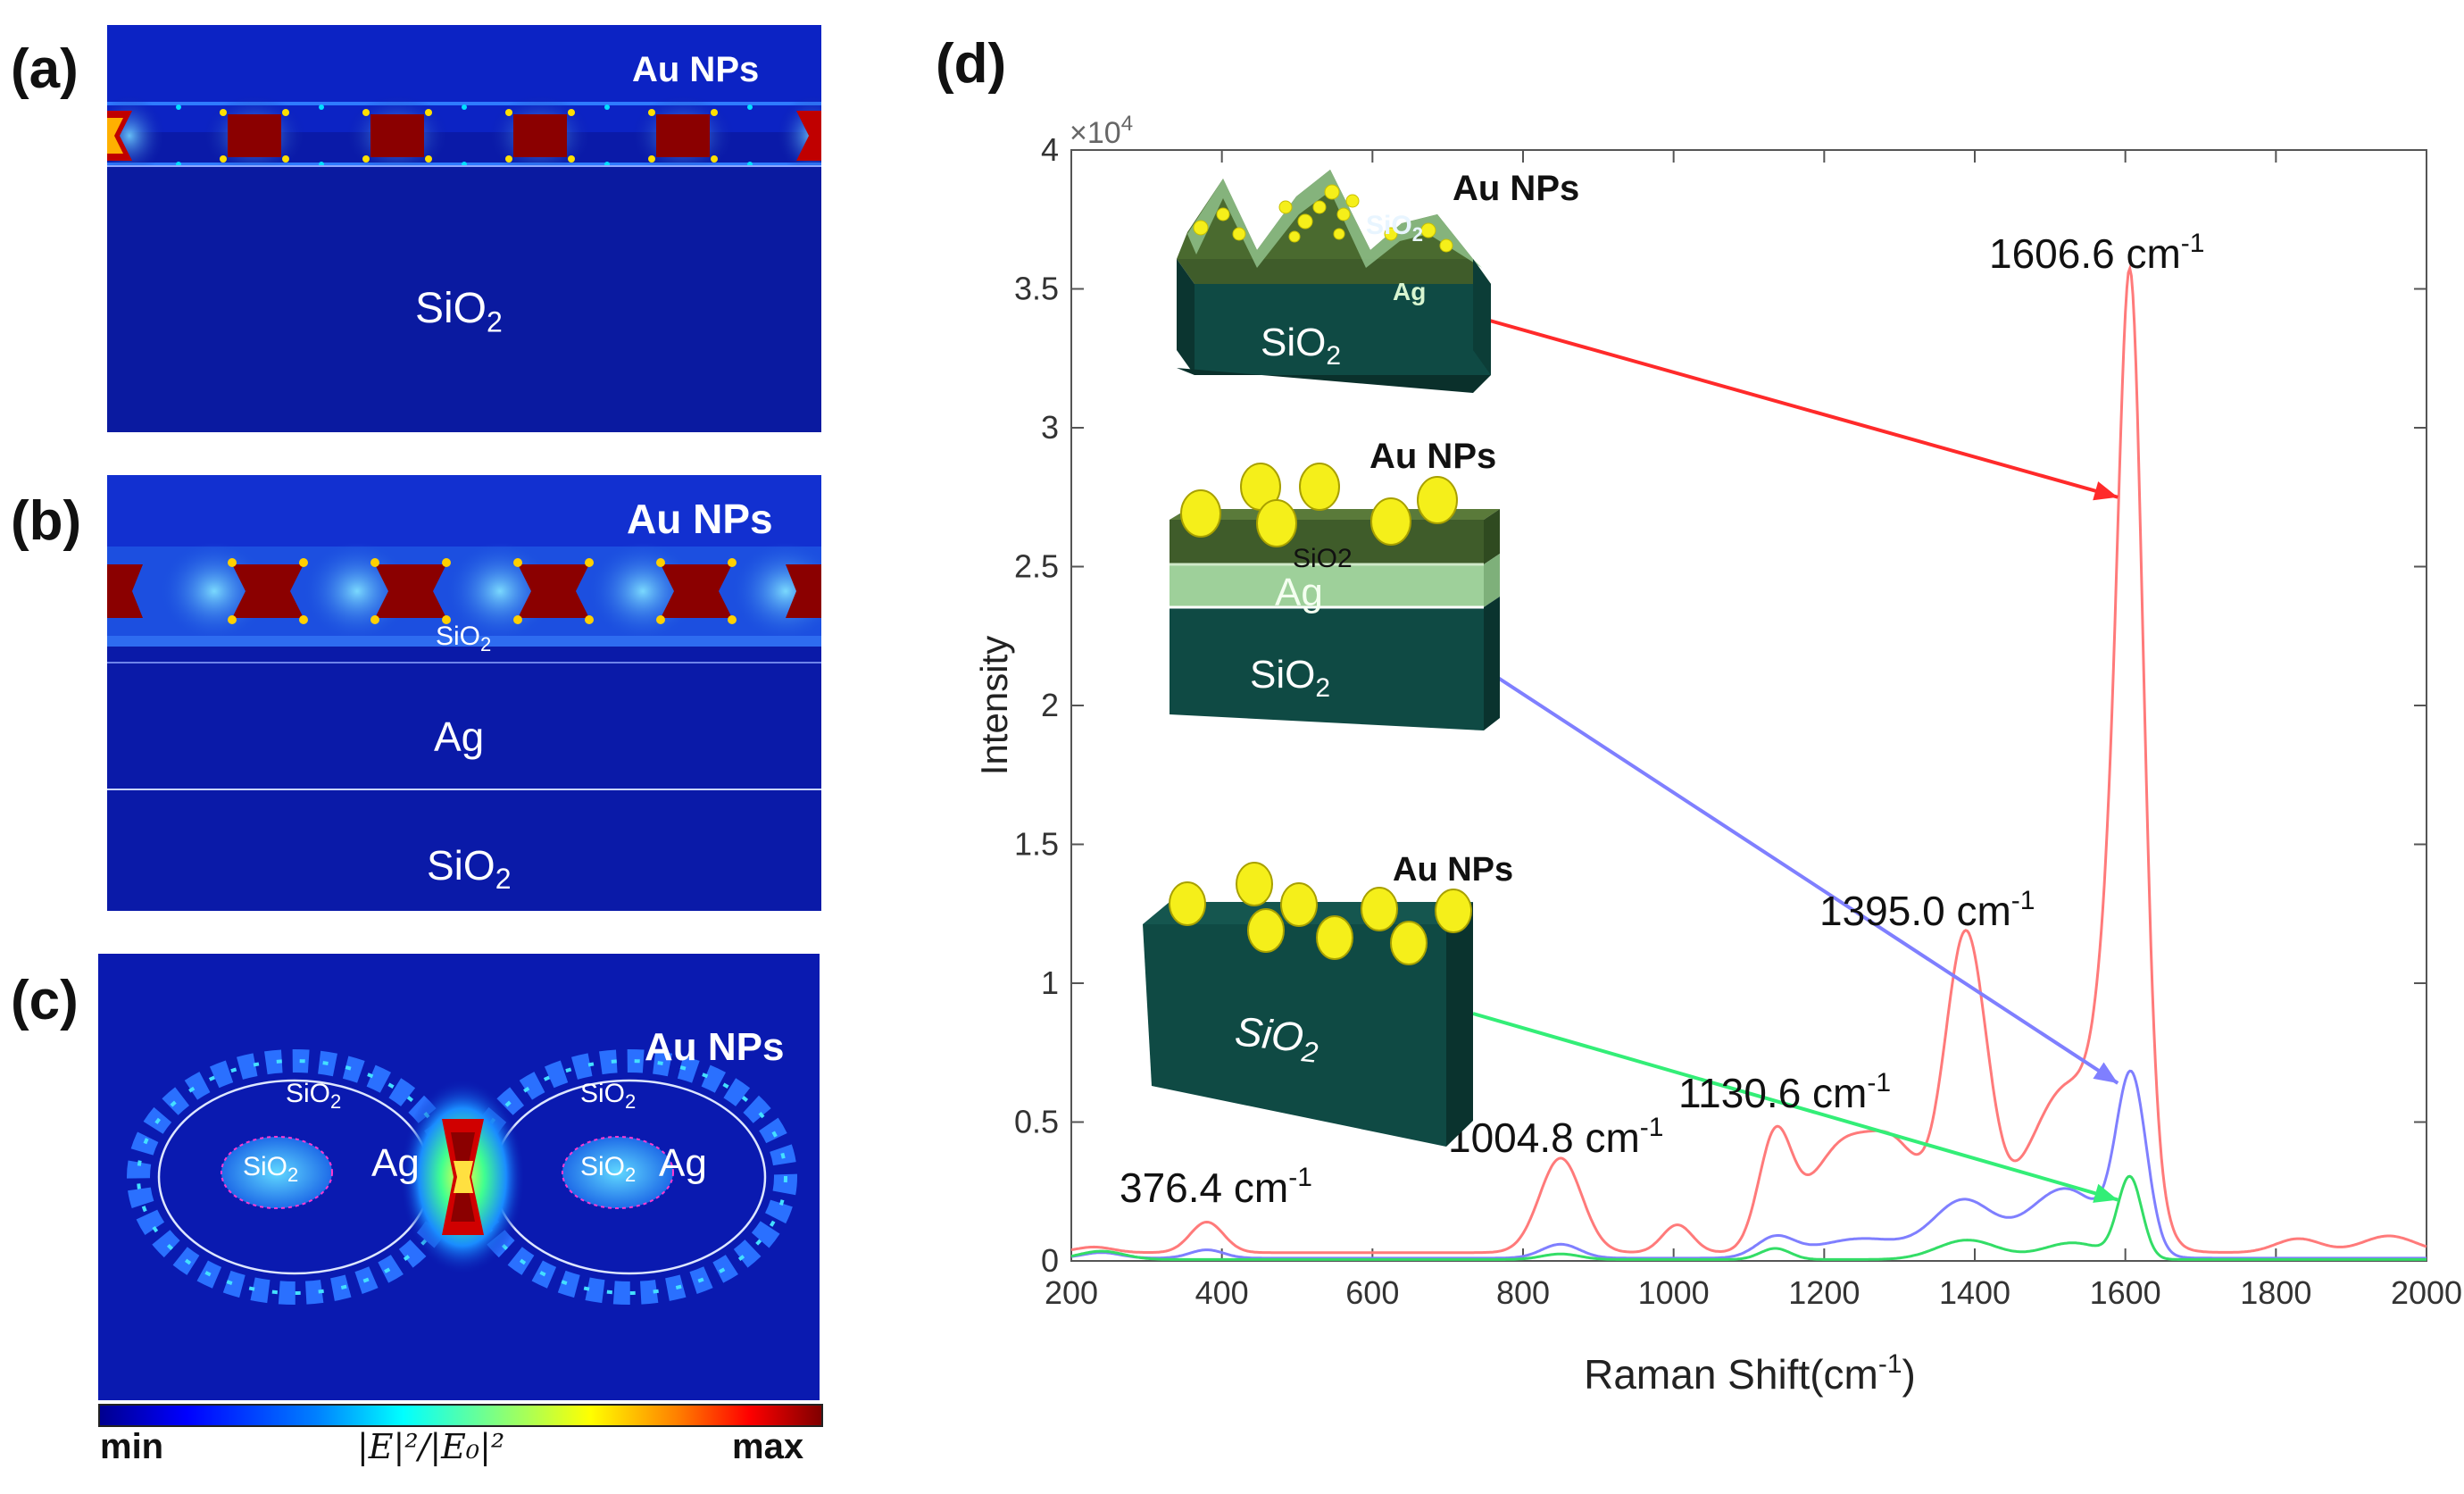 The height and width of the screenshot is (1494, 2464). I want to click on y-tick-label-0.5: 0.5, so click(1036, 1122).